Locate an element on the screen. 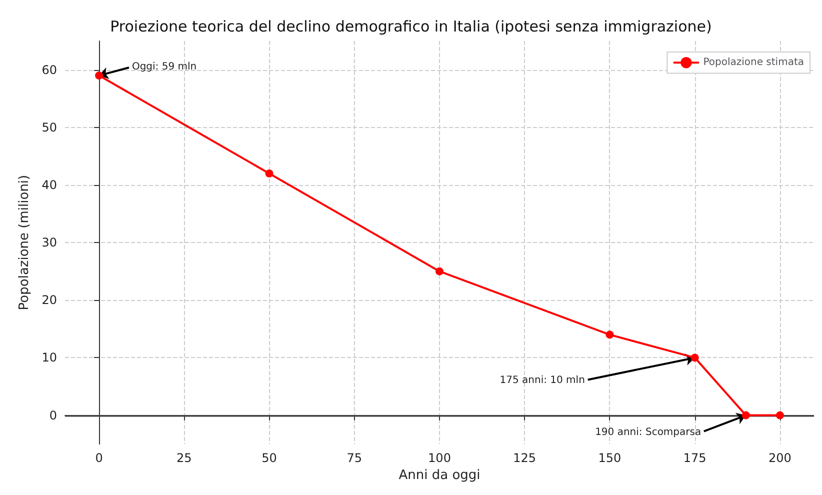 The width and height of the screenshot is (822, 495). annotation: 175 anni: 10 mln is located at coordinates (542, 380).